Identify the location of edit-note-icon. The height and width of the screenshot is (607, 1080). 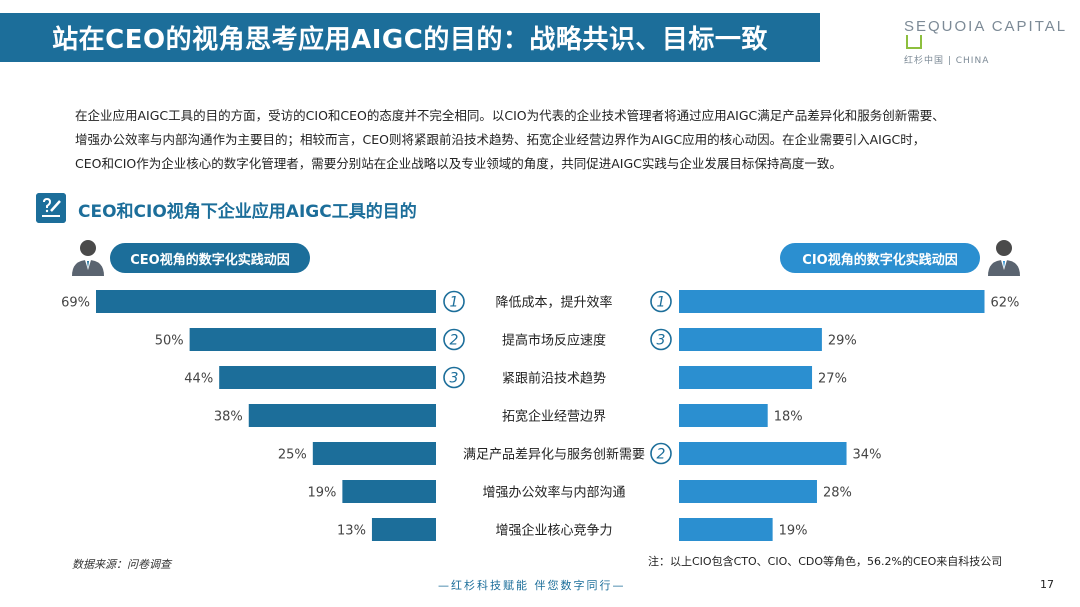
(51, 208).